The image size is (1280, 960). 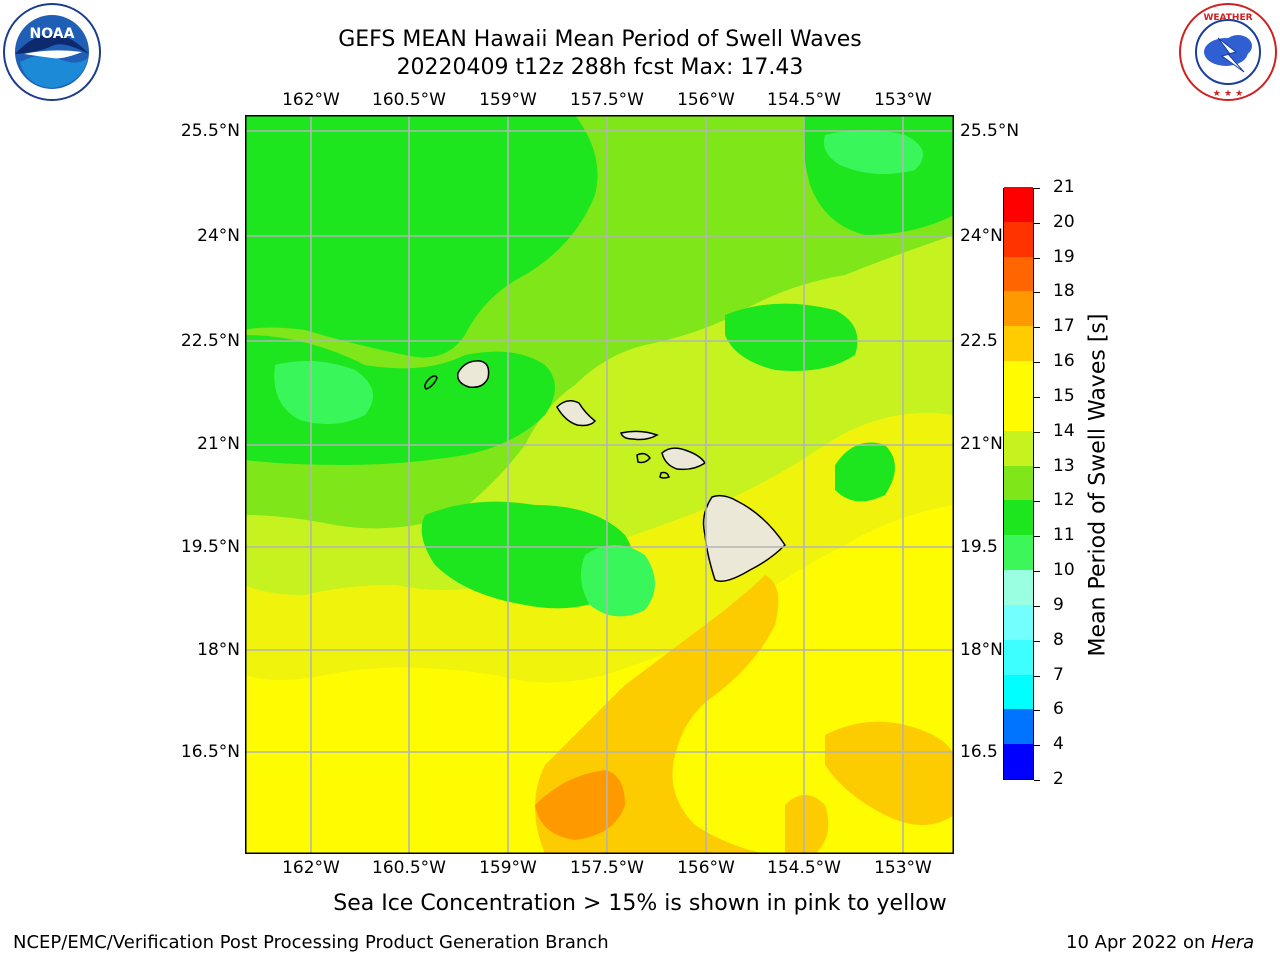 I want to click on colorbar-tick-label: 15, so click(x=1064, y=395).